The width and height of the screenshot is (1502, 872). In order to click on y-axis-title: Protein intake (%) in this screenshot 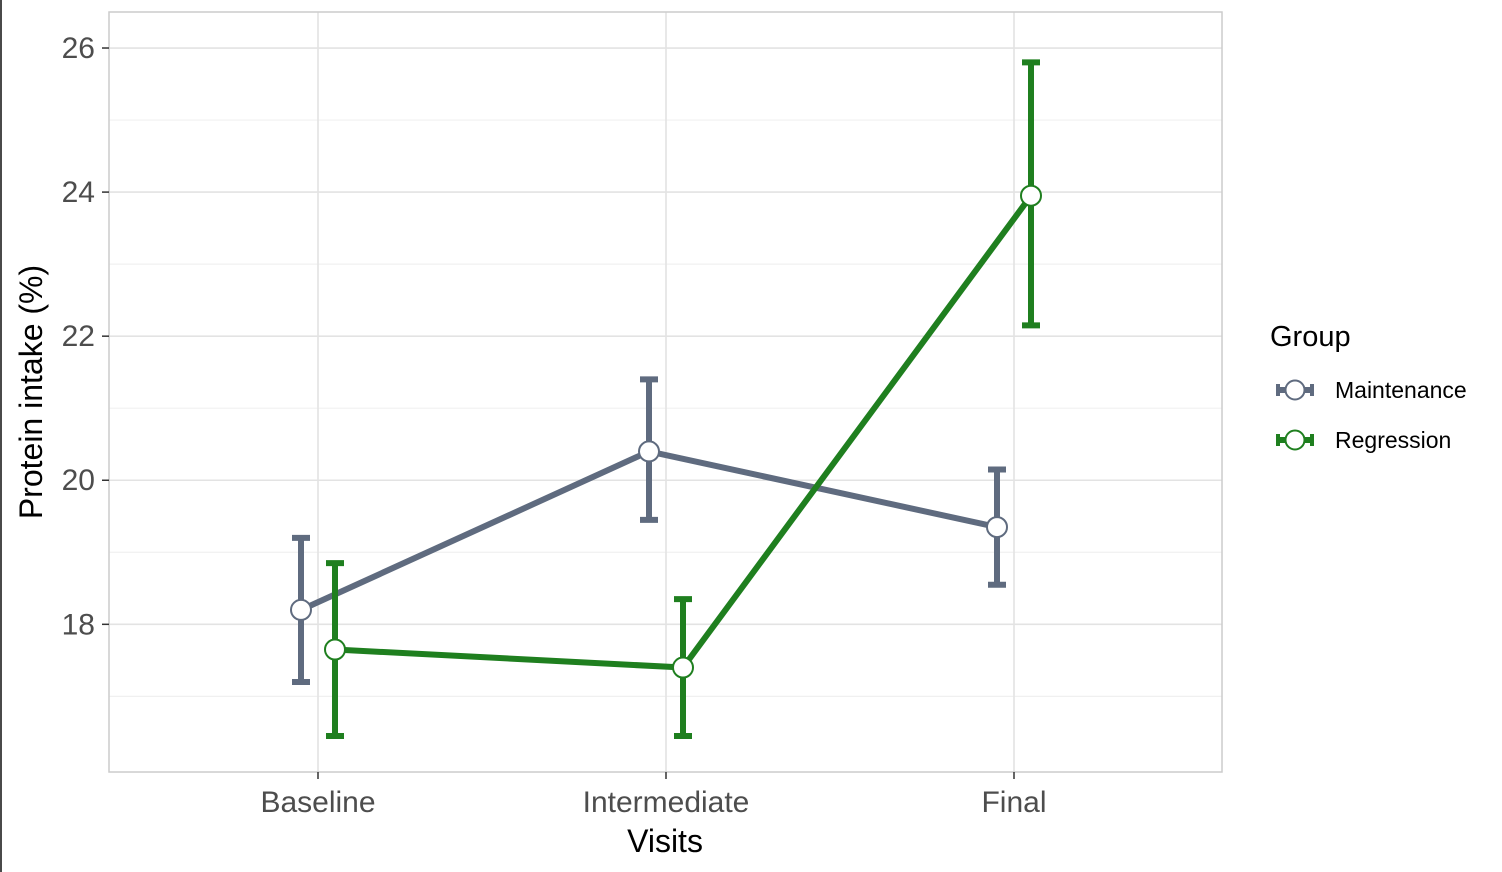, I will do `click(31, 392)`.